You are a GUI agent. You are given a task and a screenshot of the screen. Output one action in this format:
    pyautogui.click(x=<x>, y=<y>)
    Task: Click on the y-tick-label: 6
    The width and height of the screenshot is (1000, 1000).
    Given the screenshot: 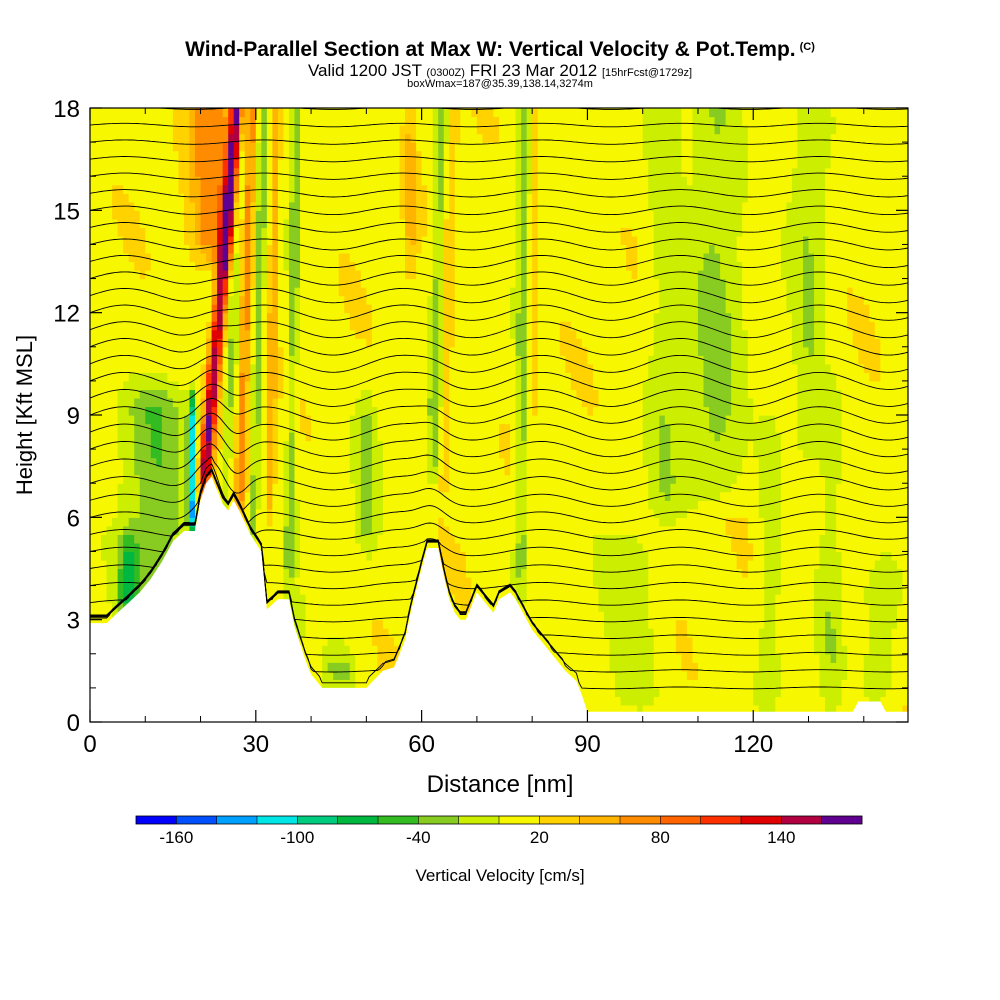 What is the action you would take?
    pyautogui.click(x=73, y=518)
    